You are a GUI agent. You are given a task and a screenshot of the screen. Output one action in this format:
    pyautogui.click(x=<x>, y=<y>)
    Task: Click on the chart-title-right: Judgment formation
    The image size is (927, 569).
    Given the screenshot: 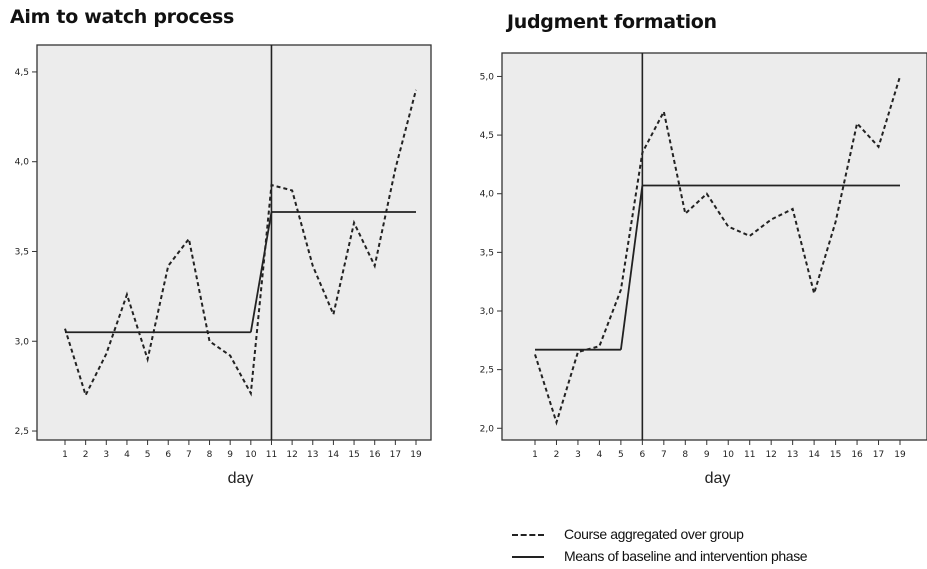 What is the action you would take?
    pyautogui.click(x=612, y=22)
    